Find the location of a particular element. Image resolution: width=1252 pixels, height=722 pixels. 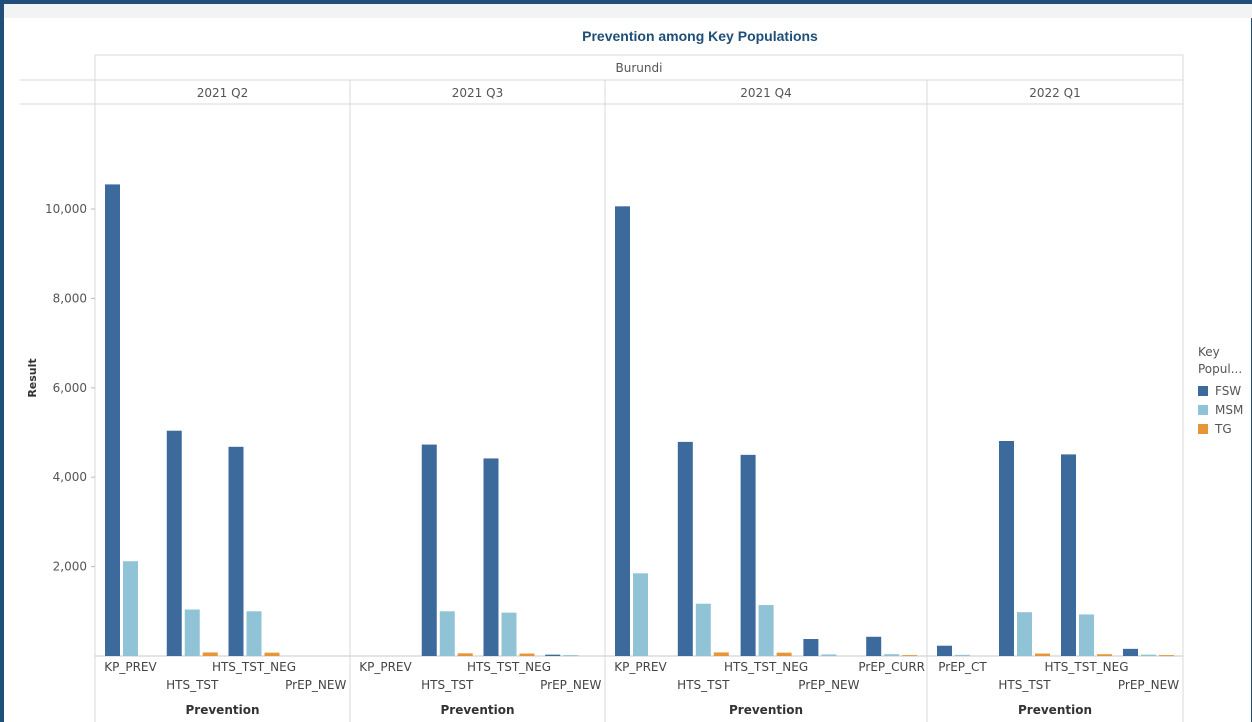

x-tick-label: PrEP_CURR is located at coordinates (891, 667).